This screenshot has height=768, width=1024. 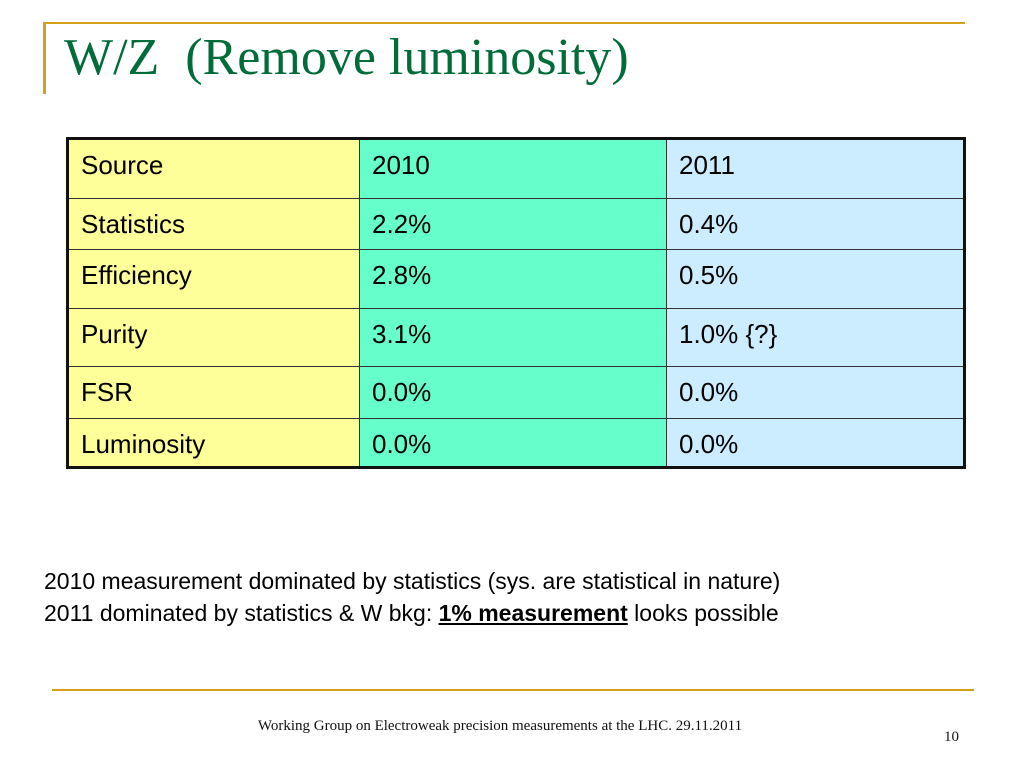 What do you see at coordinates (213, 443) in the screenshot?
I see `row-source: Luminosity` at bounding box center [213, 443].